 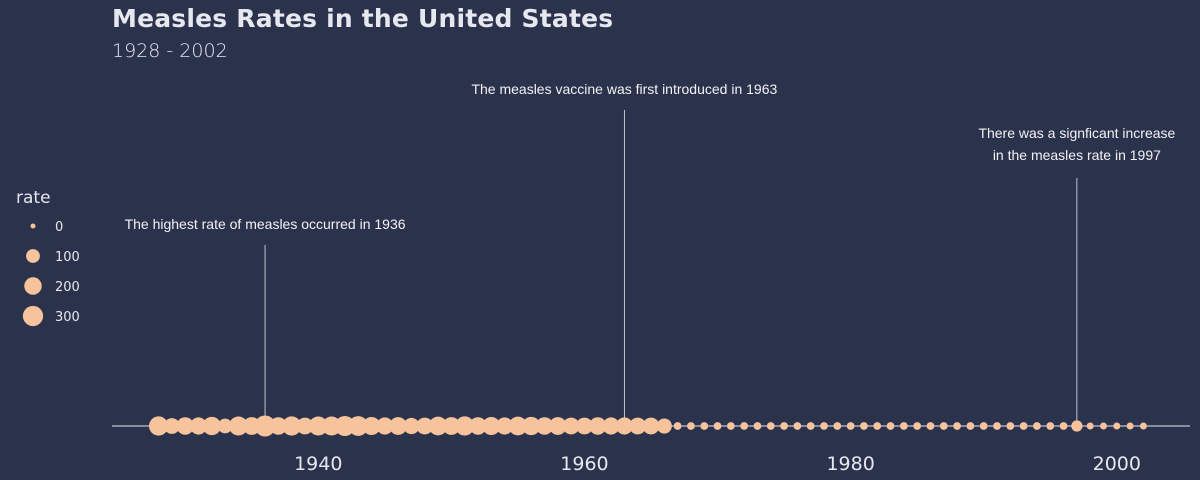 What do you see at coordinates (59, 227) in the screenshot?
I see `legend-label: 0` at bounding box center [59, 227].